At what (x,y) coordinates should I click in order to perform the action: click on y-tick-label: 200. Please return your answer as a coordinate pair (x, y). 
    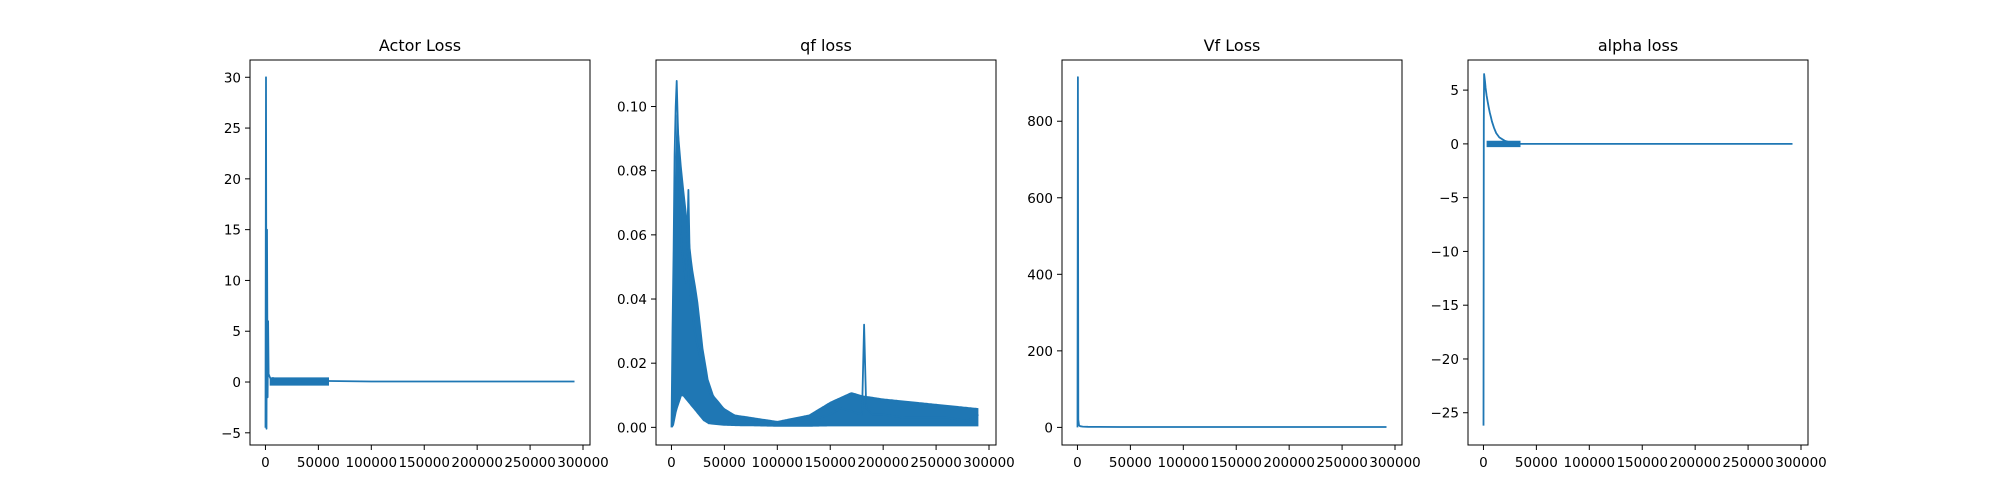
    Looking at the image, I should click on (1040, 352).